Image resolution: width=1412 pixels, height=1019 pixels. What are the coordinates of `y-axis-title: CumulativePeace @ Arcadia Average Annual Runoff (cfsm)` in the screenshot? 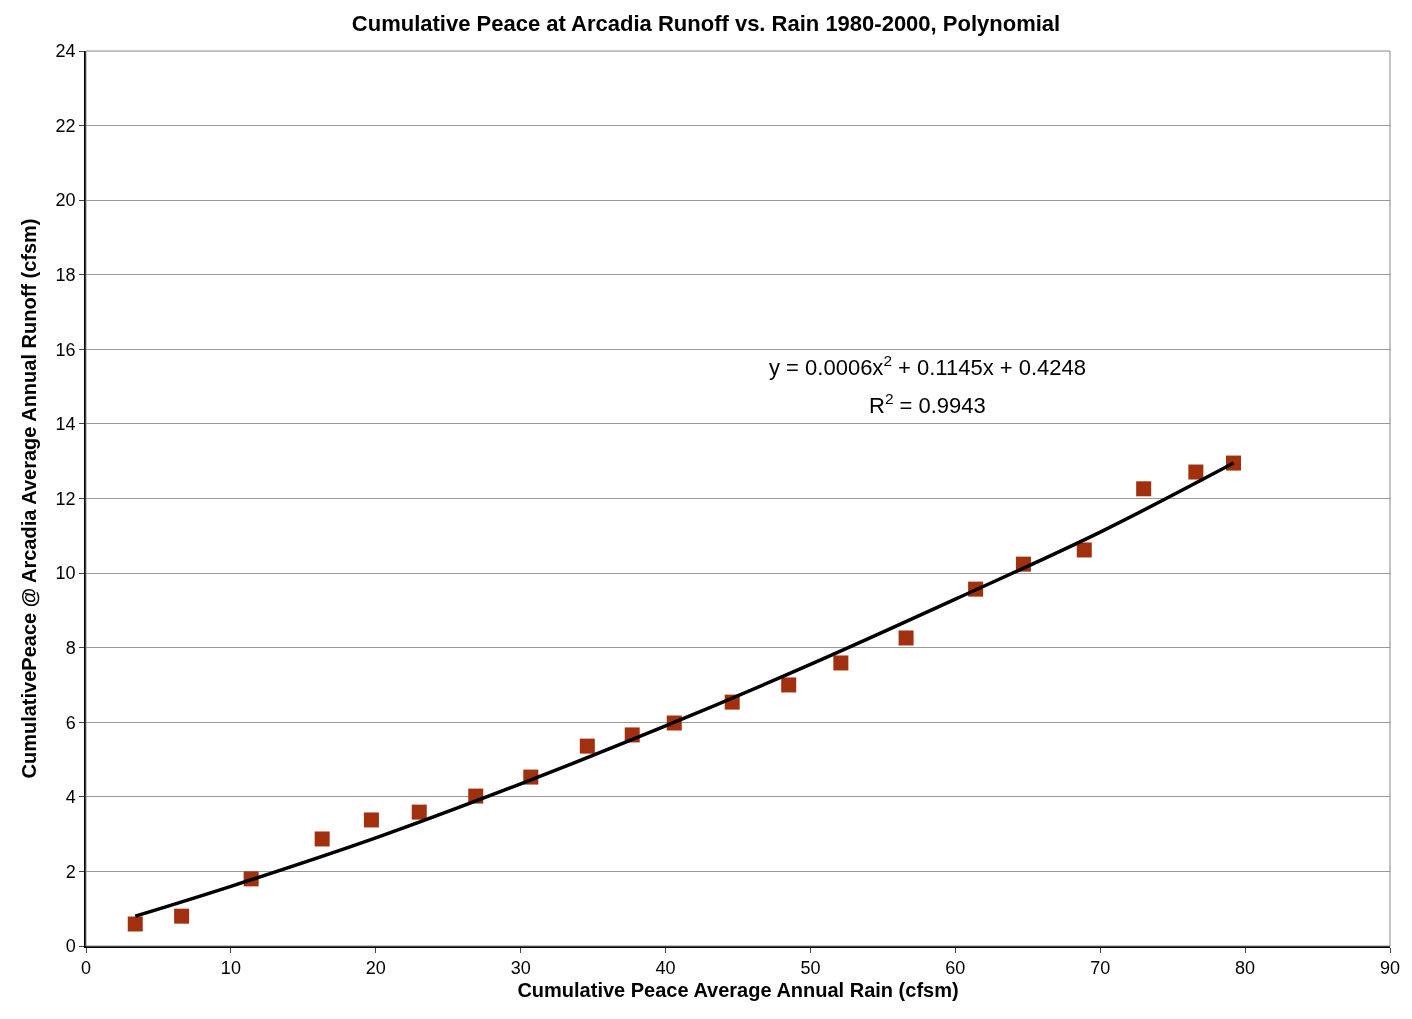 It's located at (28, 498).